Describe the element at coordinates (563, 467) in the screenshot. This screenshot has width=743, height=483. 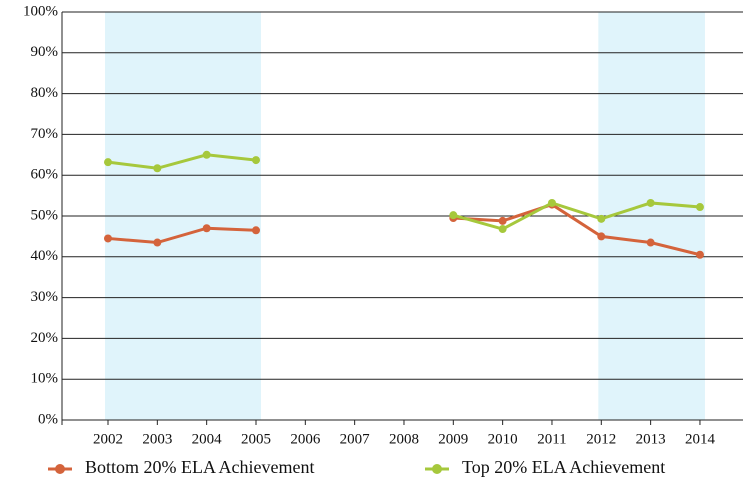
I see `legend-label: Top 20% ELA Achievement` at that location.